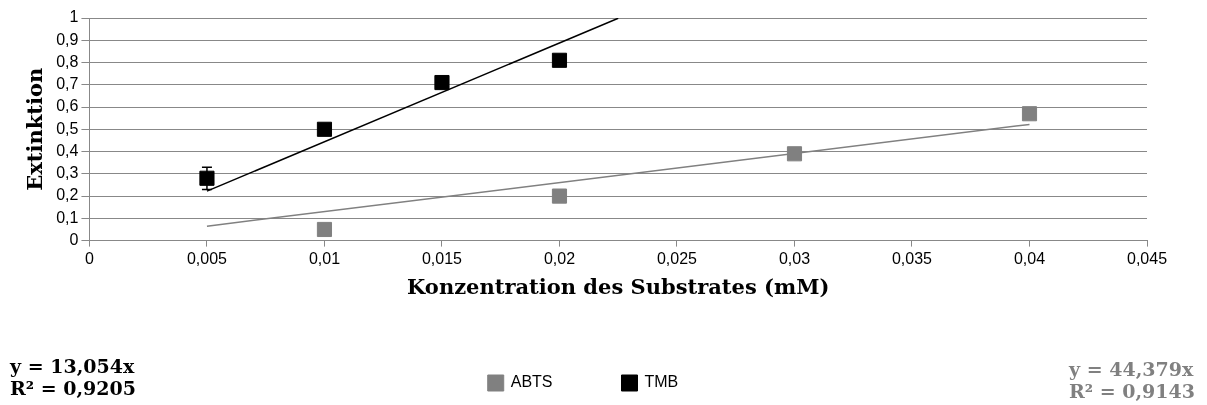 This screenshot has height=405, width=1207. I want to click on x-tick-label: 0,03, so click(794, 258).